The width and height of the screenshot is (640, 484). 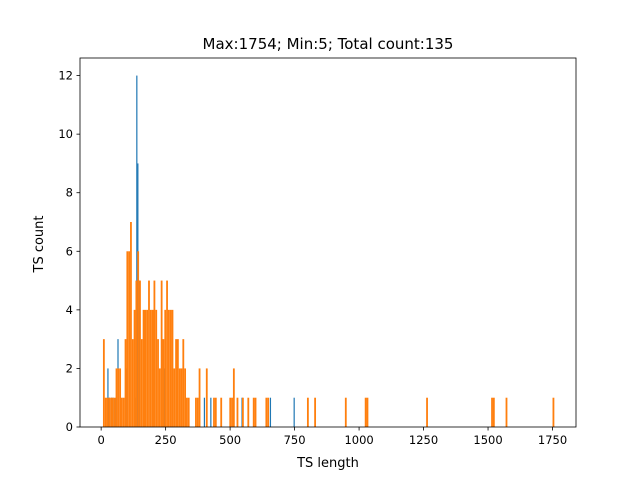 I want to click on y-axis-label: TS count, so click(x=39, y=244).